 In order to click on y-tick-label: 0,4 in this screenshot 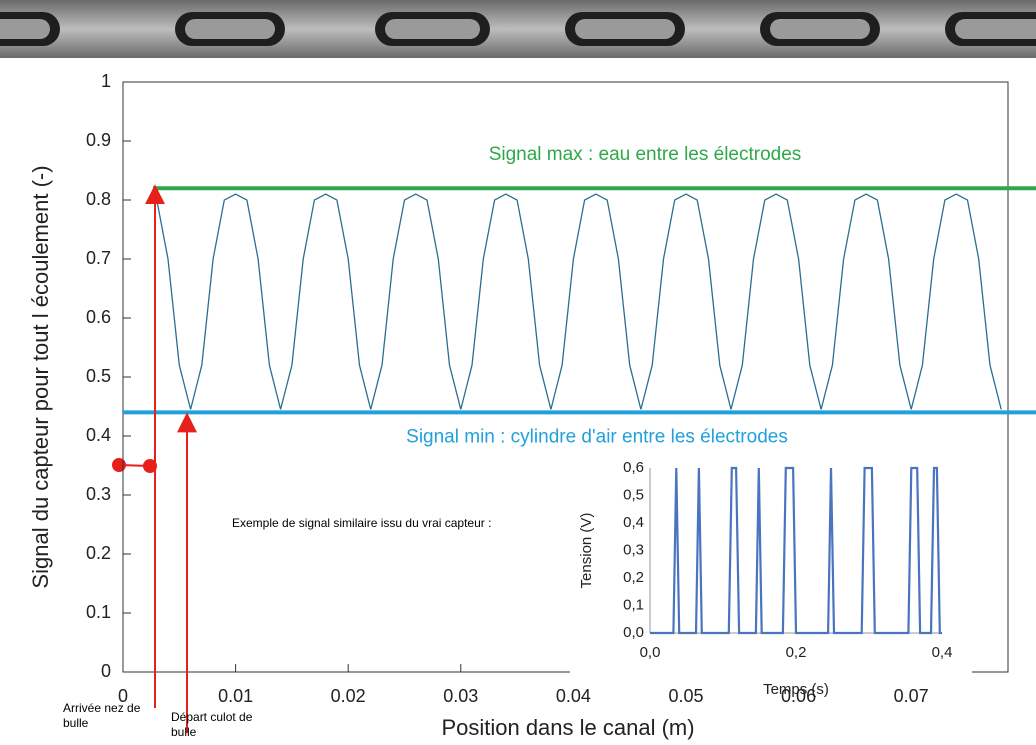, I will do `click(633, 522)`.